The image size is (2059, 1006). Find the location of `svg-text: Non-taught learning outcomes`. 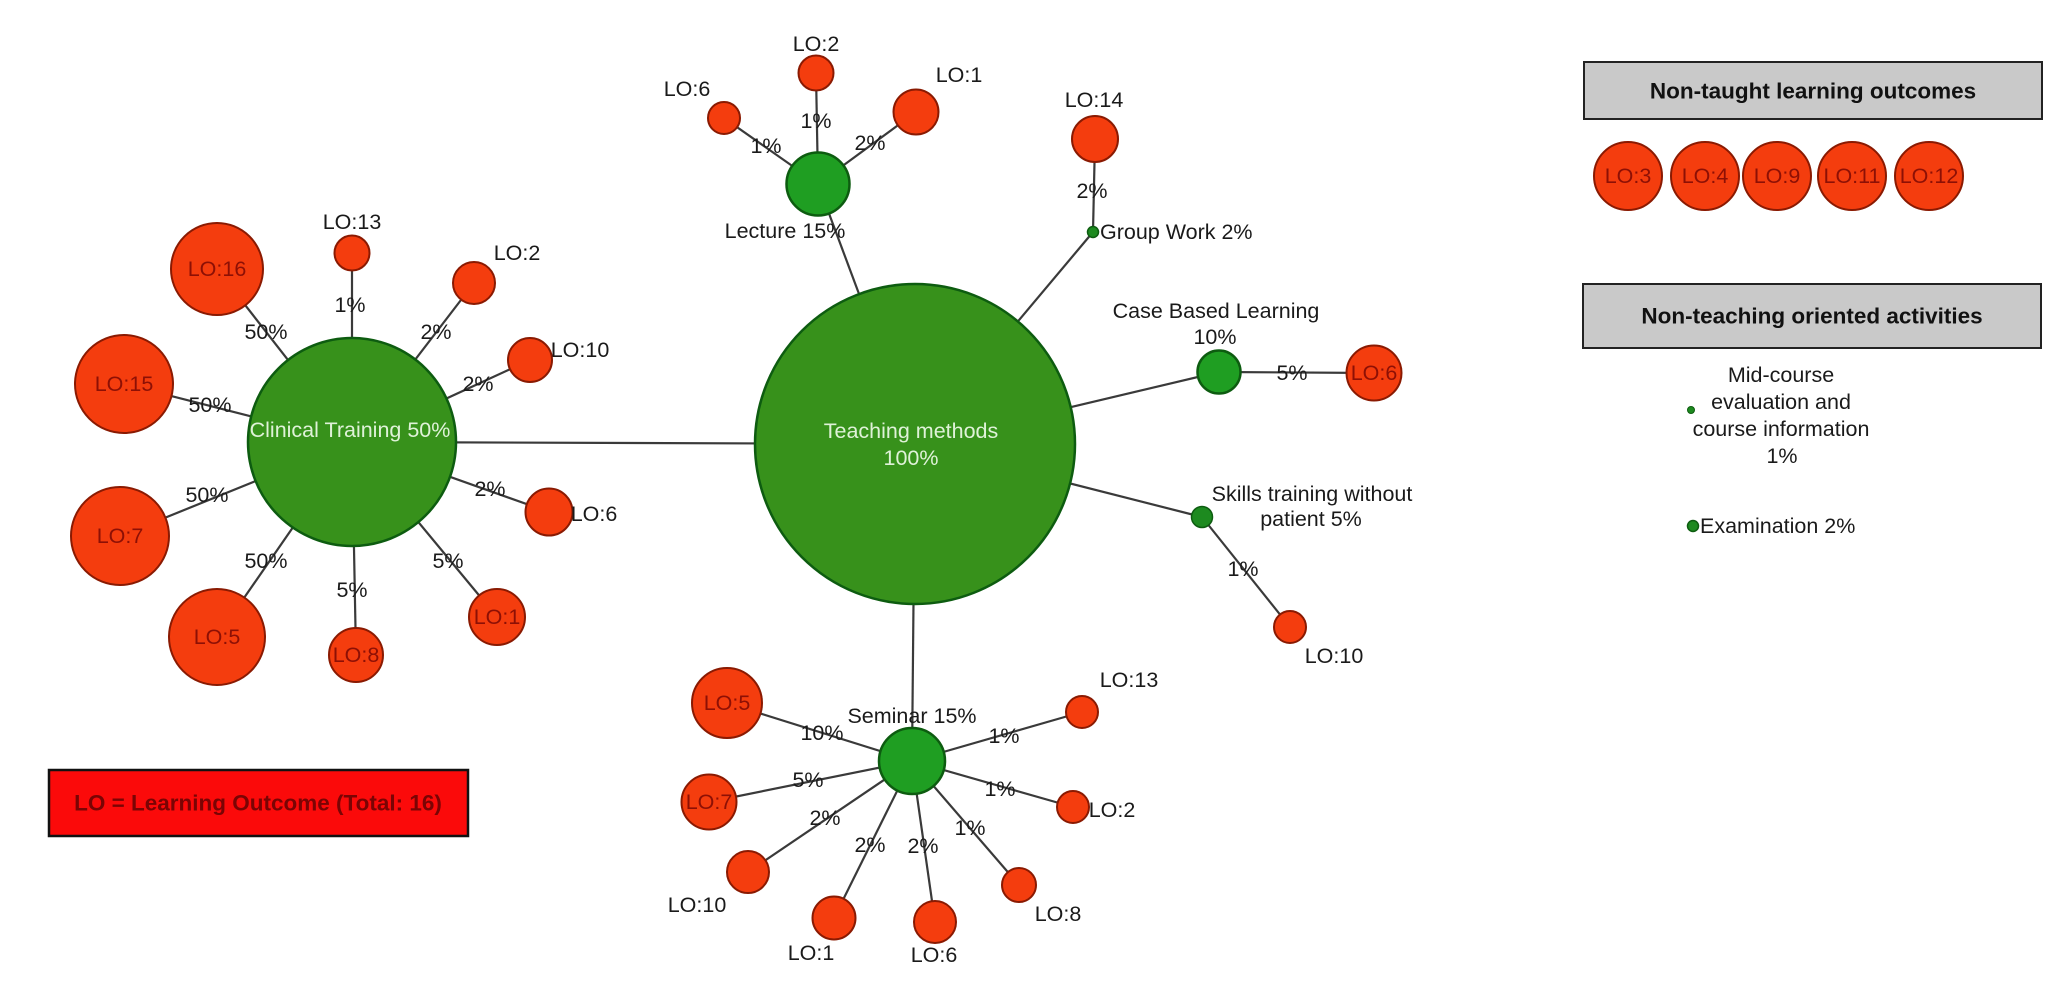

svg-text: Non-taught learning outcomes is located at coordinates (1813, 91).